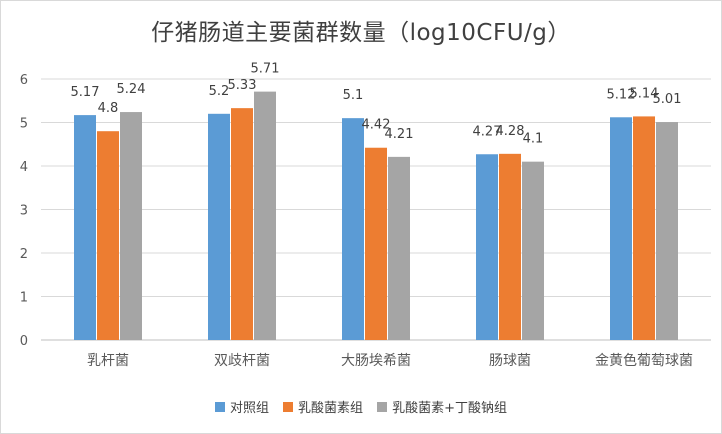  I want to click on legend-label-bacteriocin: 乳酸菌素组, so click(331, 408).